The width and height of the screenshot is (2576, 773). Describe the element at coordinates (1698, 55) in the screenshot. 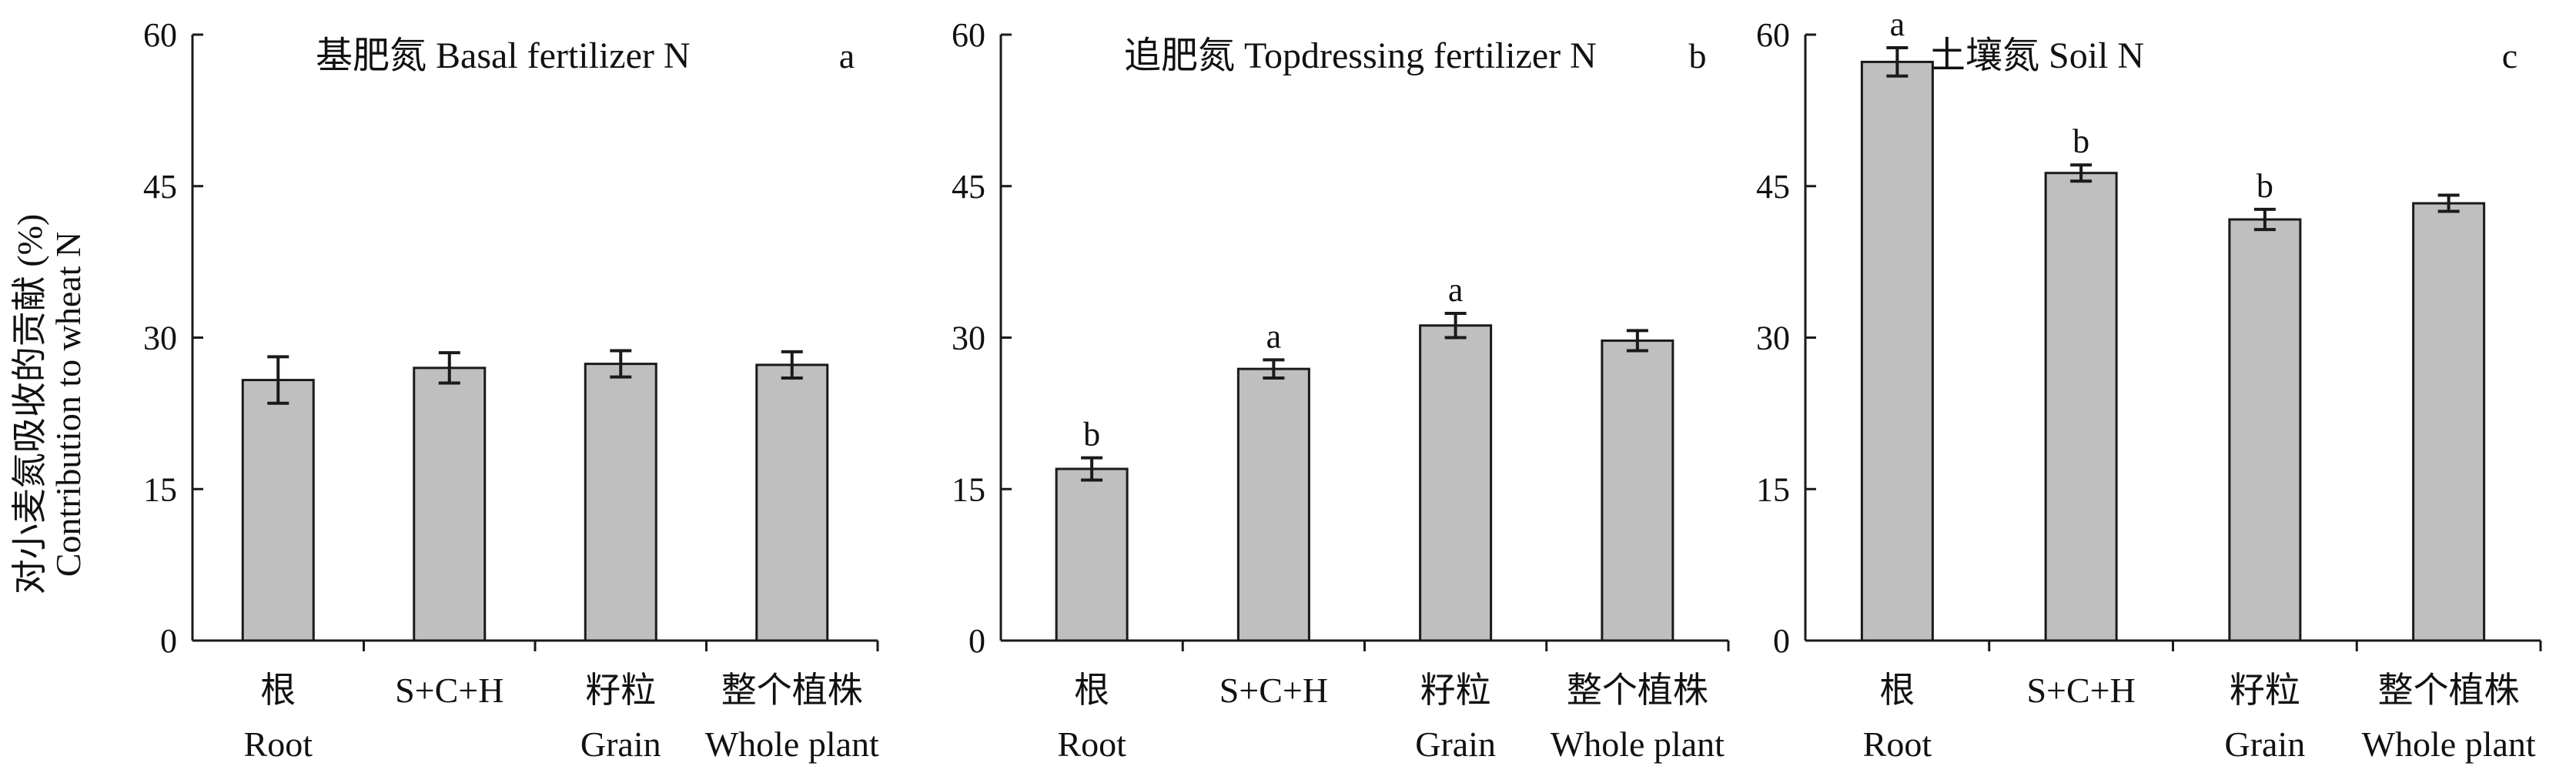

I see `panel-letter: b` at that location.